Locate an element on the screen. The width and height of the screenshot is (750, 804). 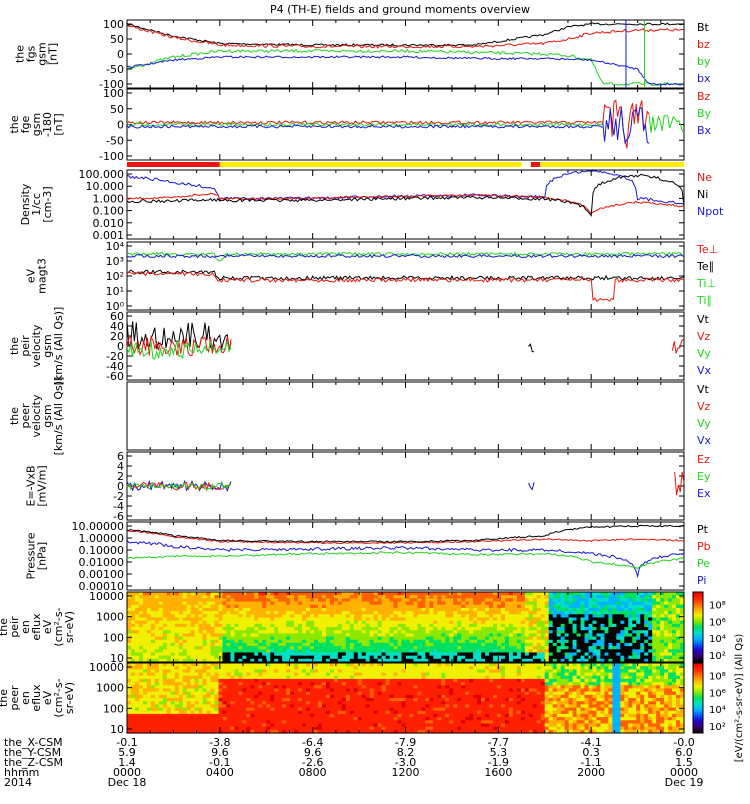
y-axis-title: sr-eV) is located at coordinates (69, 627).